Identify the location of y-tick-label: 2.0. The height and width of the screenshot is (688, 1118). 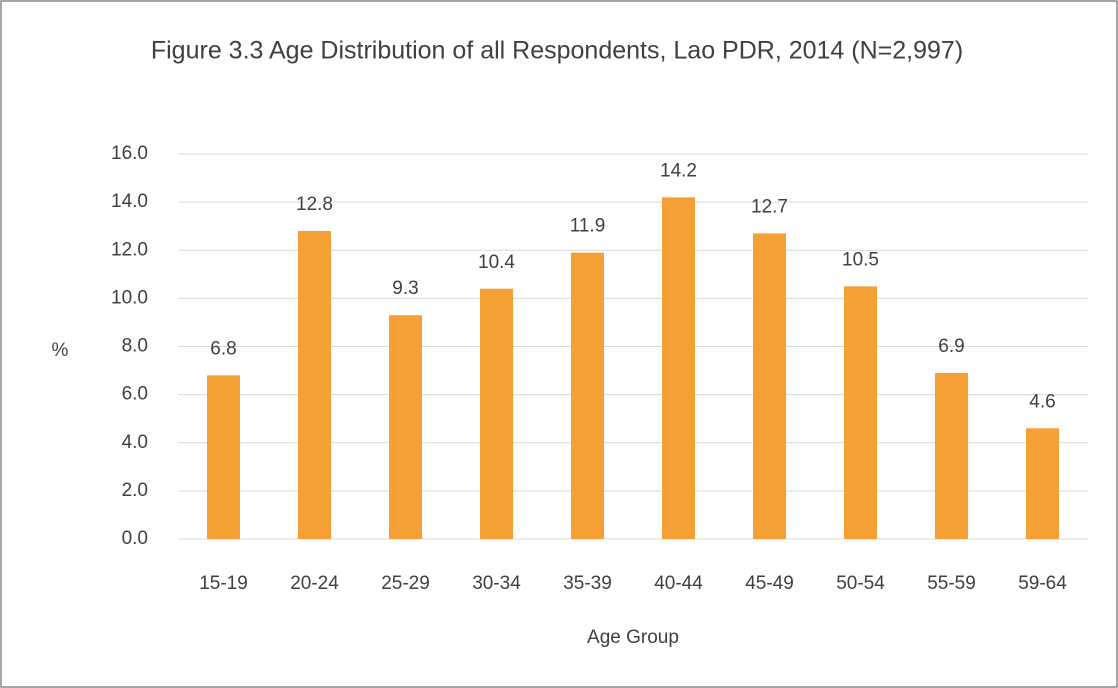
(135, 490).